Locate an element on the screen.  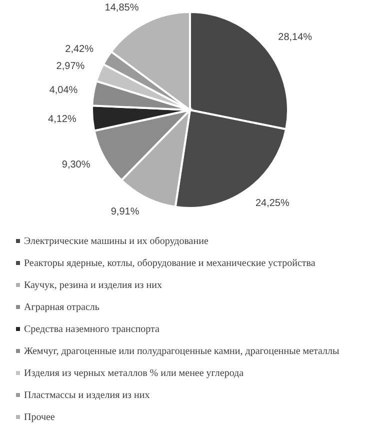
data-label: 28,14% is located at coordinates (295, 38).